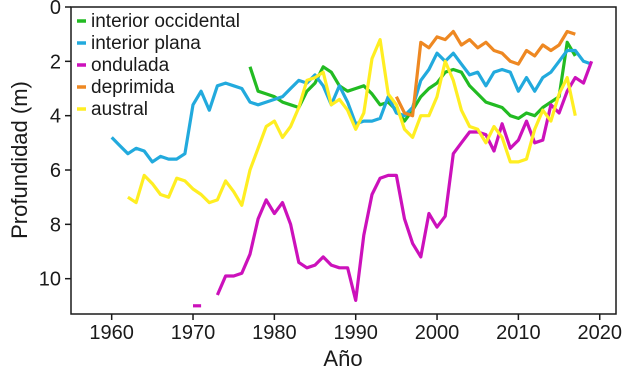 The height and width of the screenshot is (372, 622). What do you see at coordinates (518, 333) in the screenshot?
I see `x-tick-label: 2010` at bounding box center [518, 333].